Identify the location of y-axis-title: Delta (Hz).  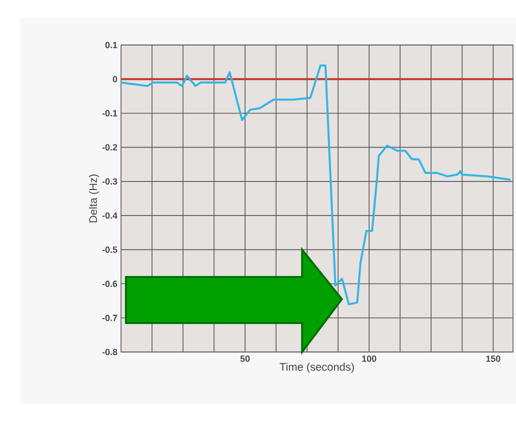
(94, 198).